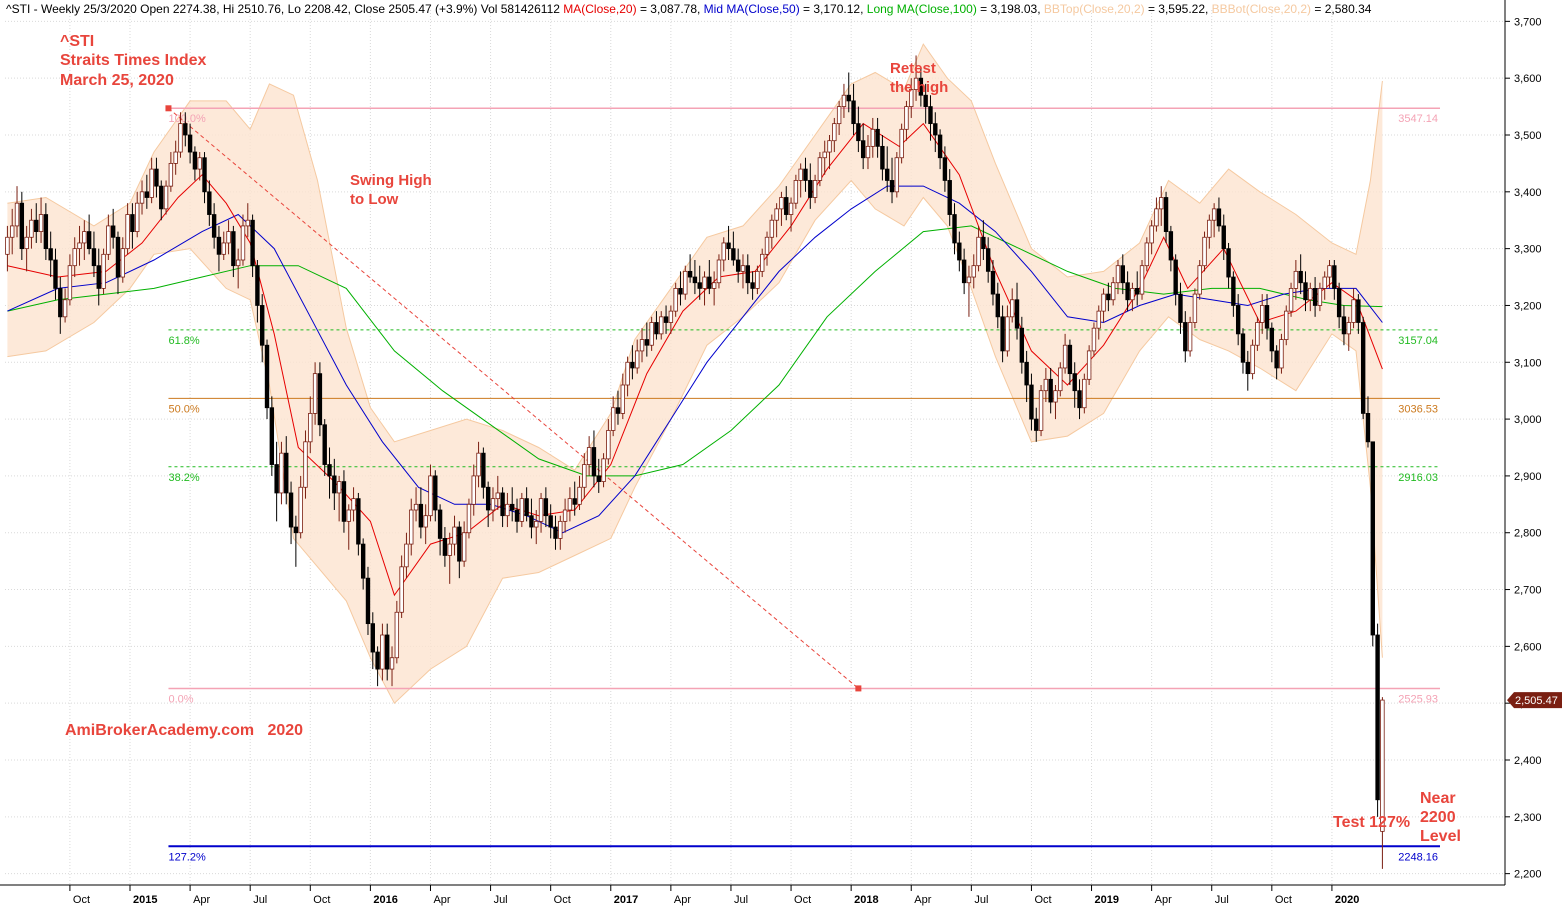  I want to click on y-tick-label-6: 2,800, so click(1528, 534).